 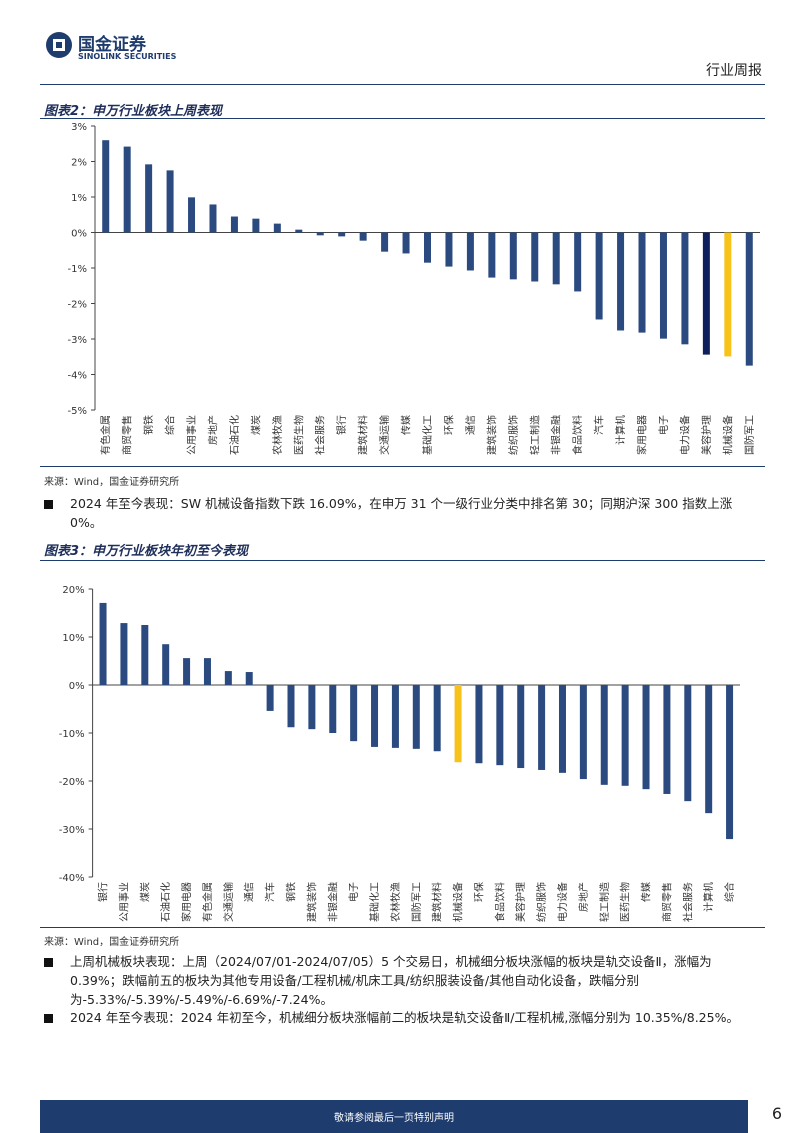 What do you see at coordinates (77, 411) in the screenshot?
I see `y-tick-label: -5%` at bounding box center [77, 411].